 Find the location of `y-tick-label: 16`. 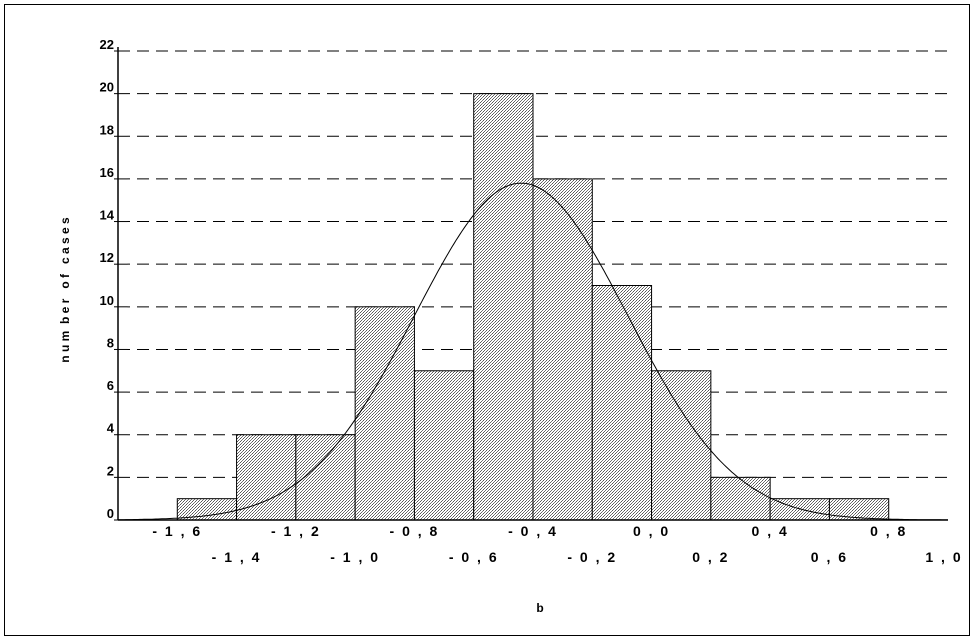

y-tick-label: 16 is located at coordinates (107, 172).